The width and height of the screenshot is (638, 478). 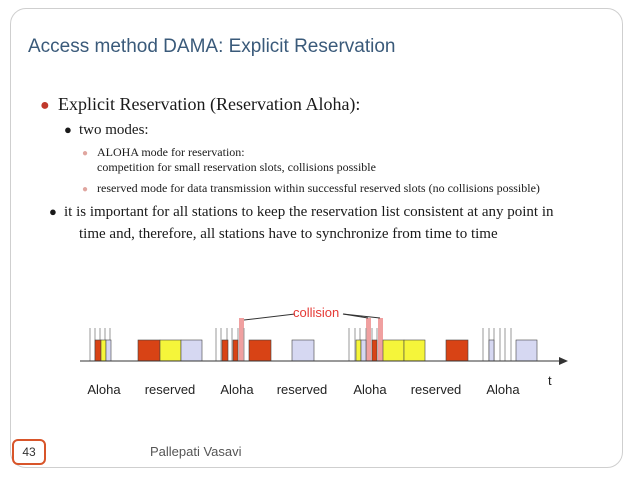 I want to click on collision-markers, so click(x=311, y=339).